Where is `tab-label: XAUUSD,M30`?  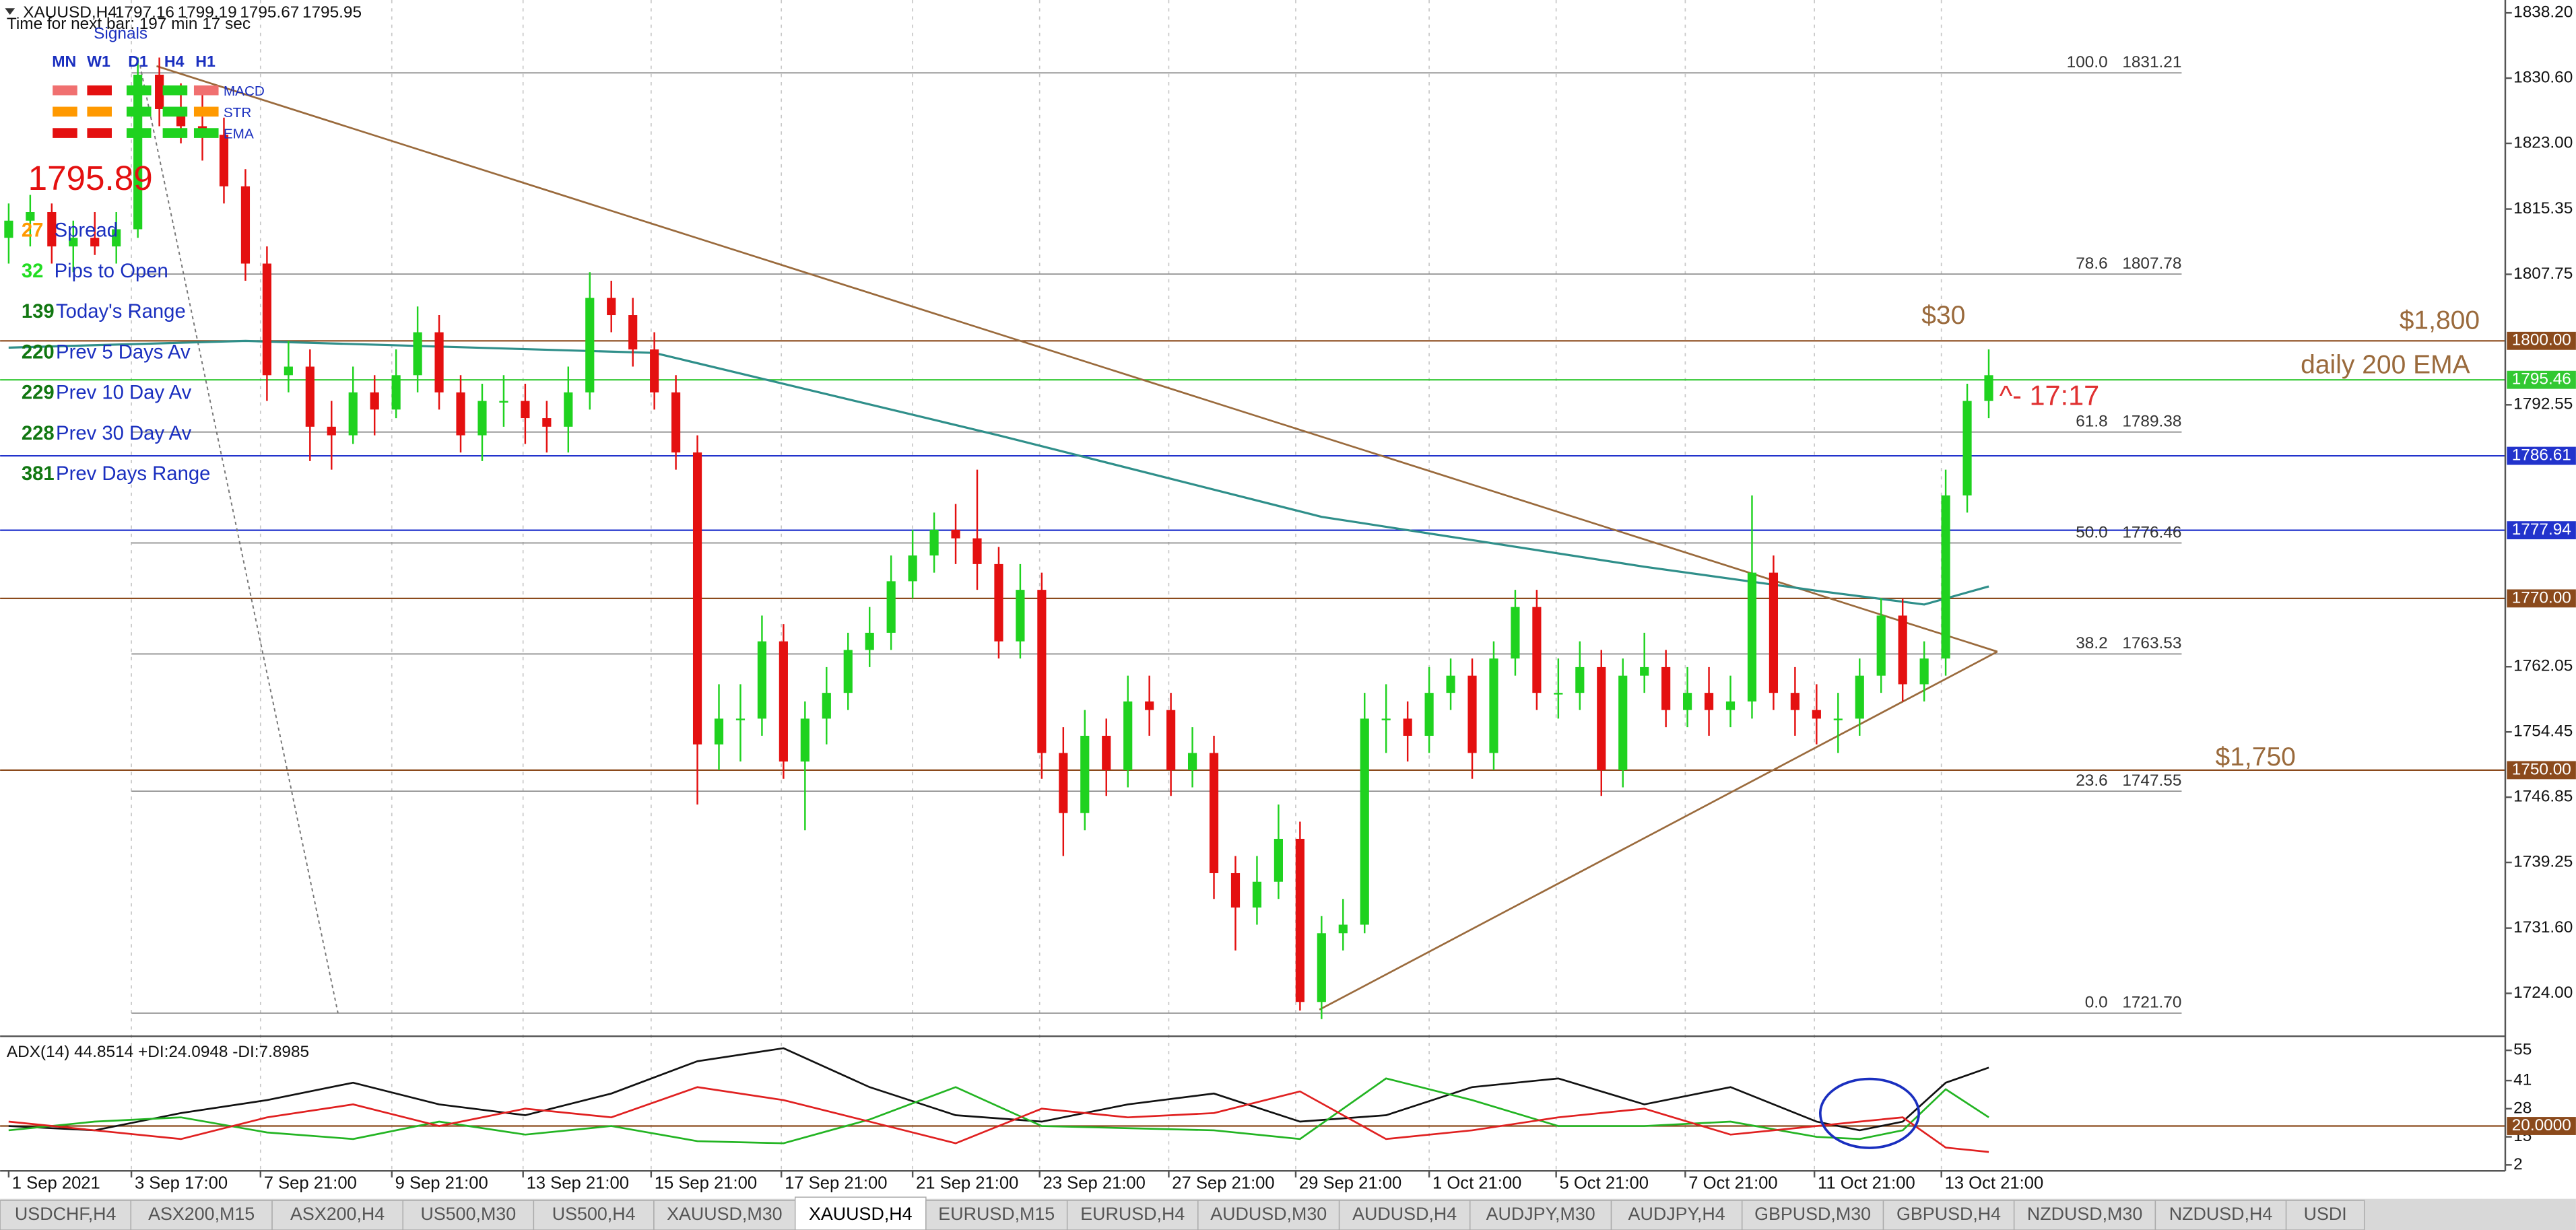 tab-label: XAUUSD,M30 is located at coordinates (724, 1214).